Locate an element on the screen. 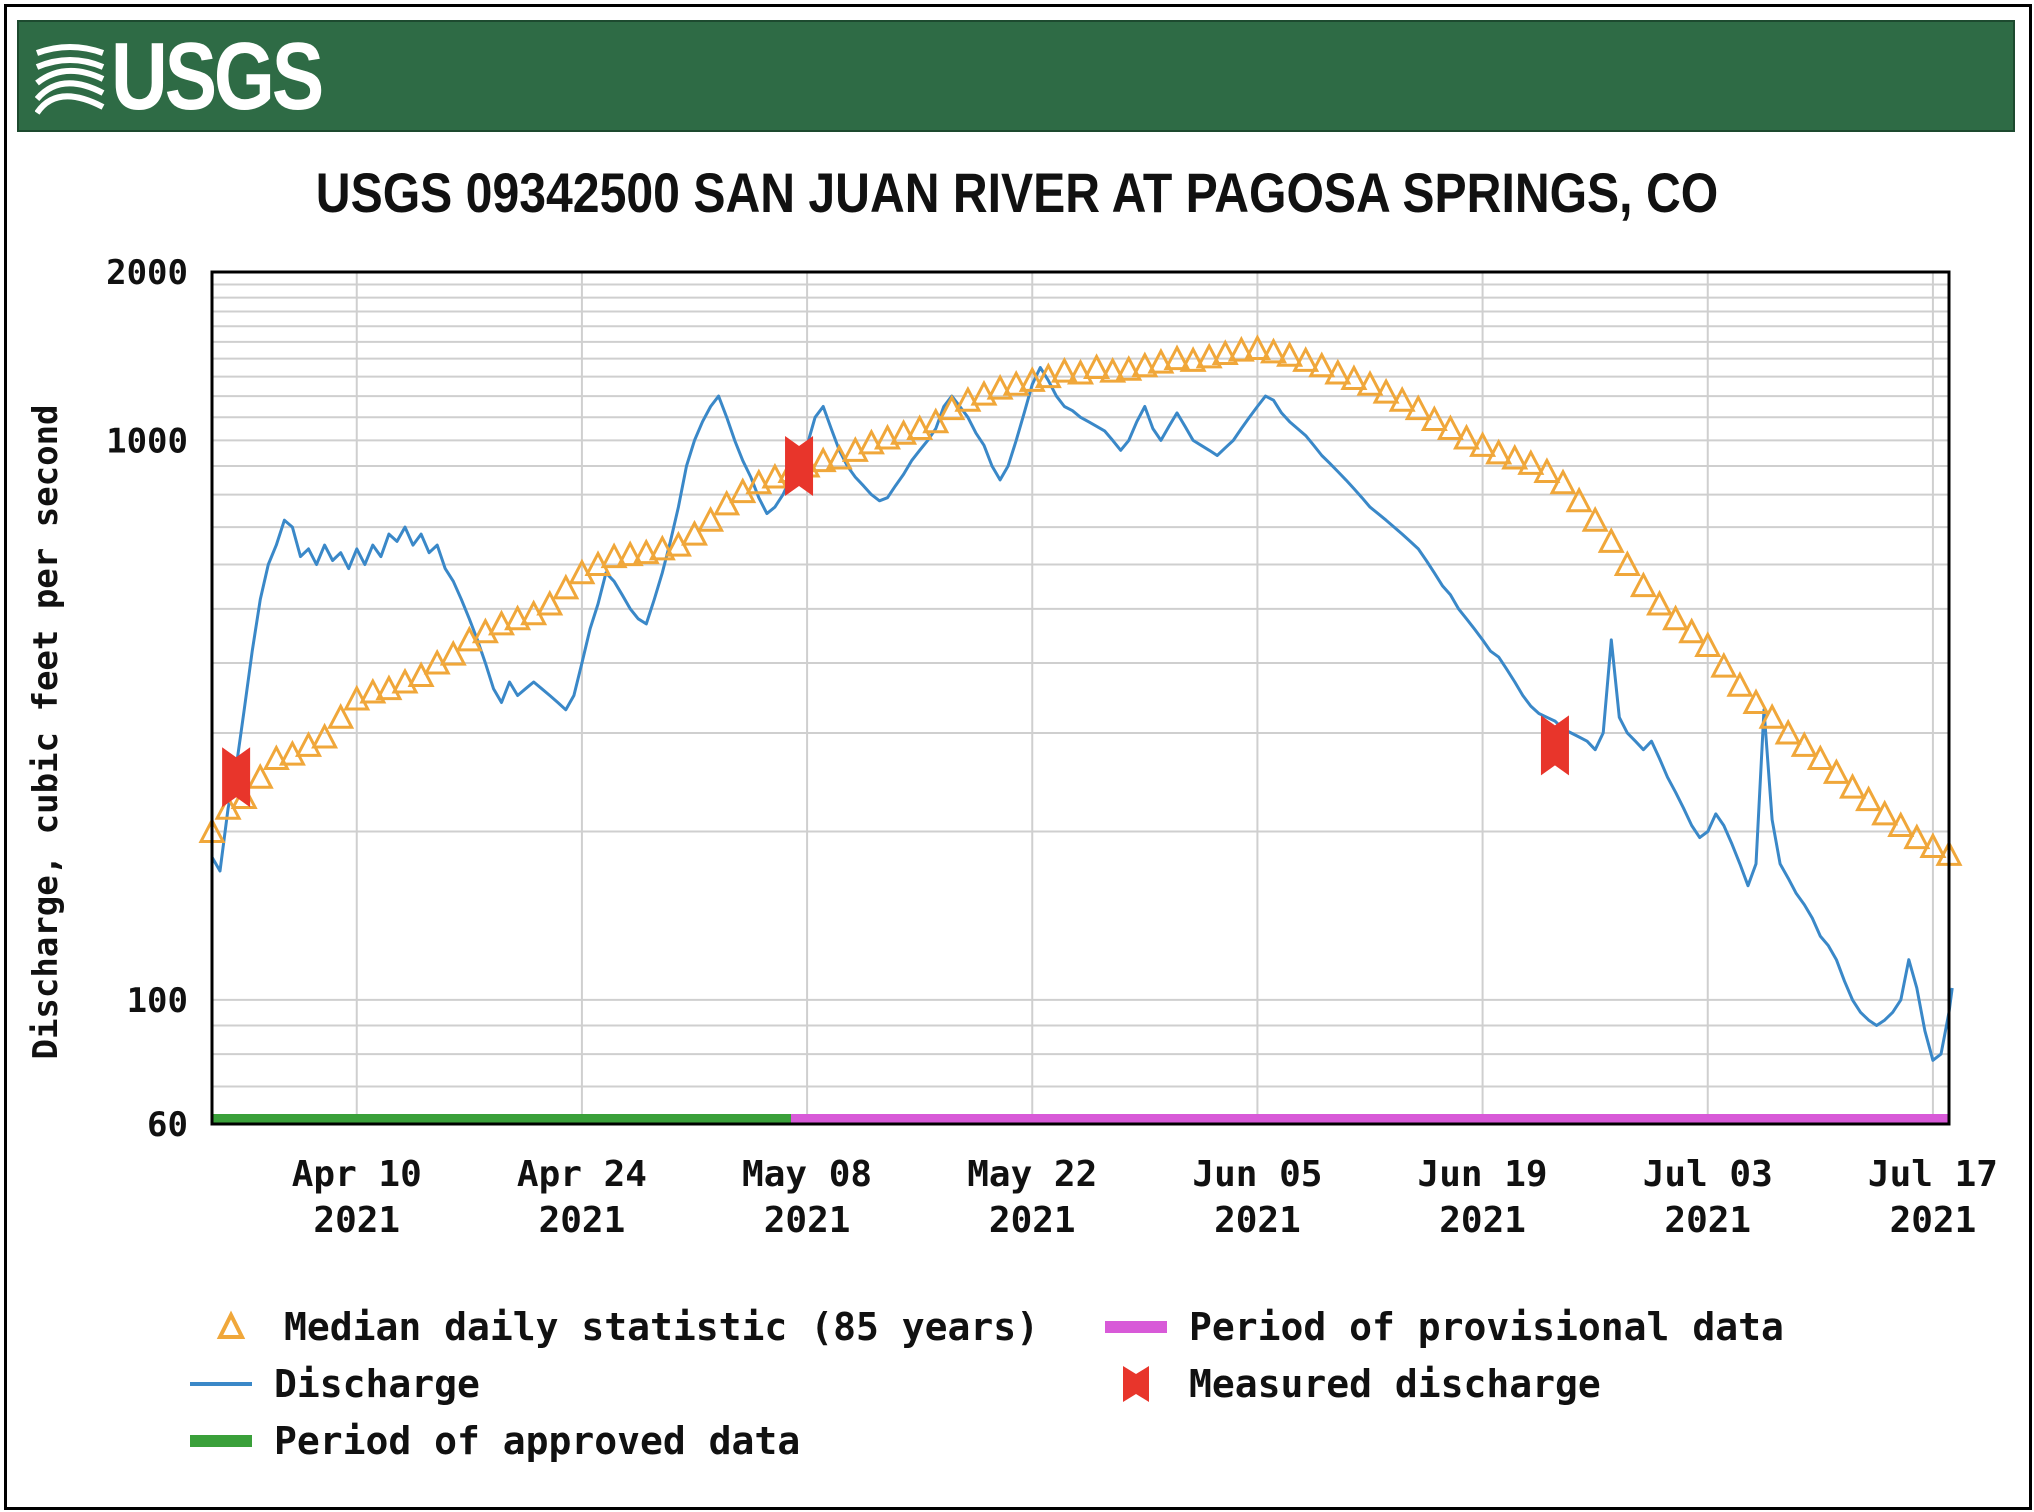 The width and height of the screenshot is (2034, 1512). legend-approved: Period of approved data is located at coordinates (495, 1441).